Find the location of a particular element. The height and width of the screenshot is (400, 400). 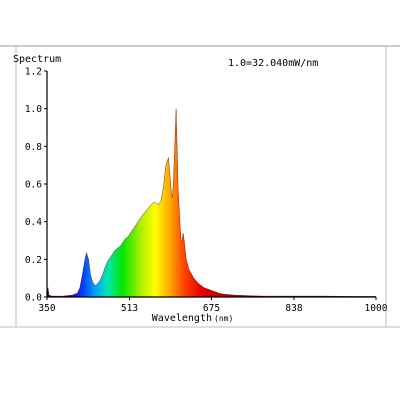

y-tick-label: 0.6 is located at coordinates (33, 185).